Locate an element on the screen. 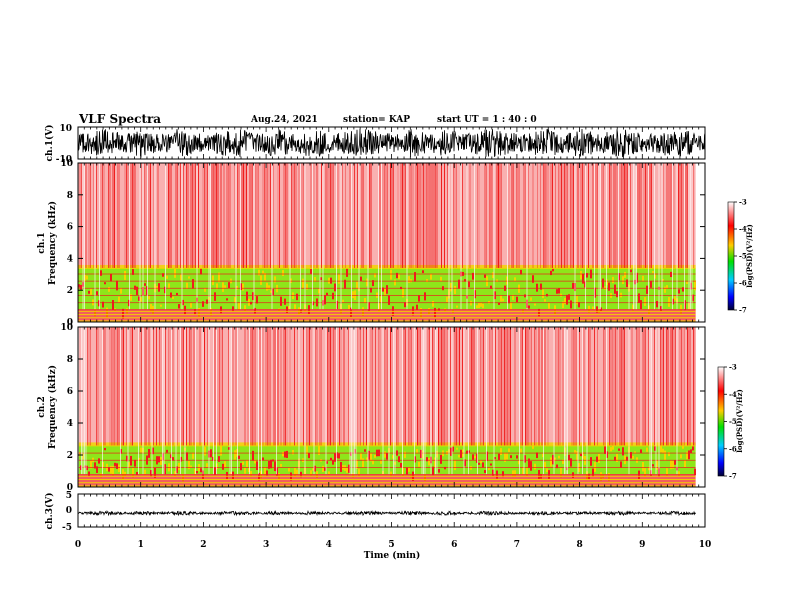  ch1-colorbar-tick-label: -6 is located at coordinates (743, 283).